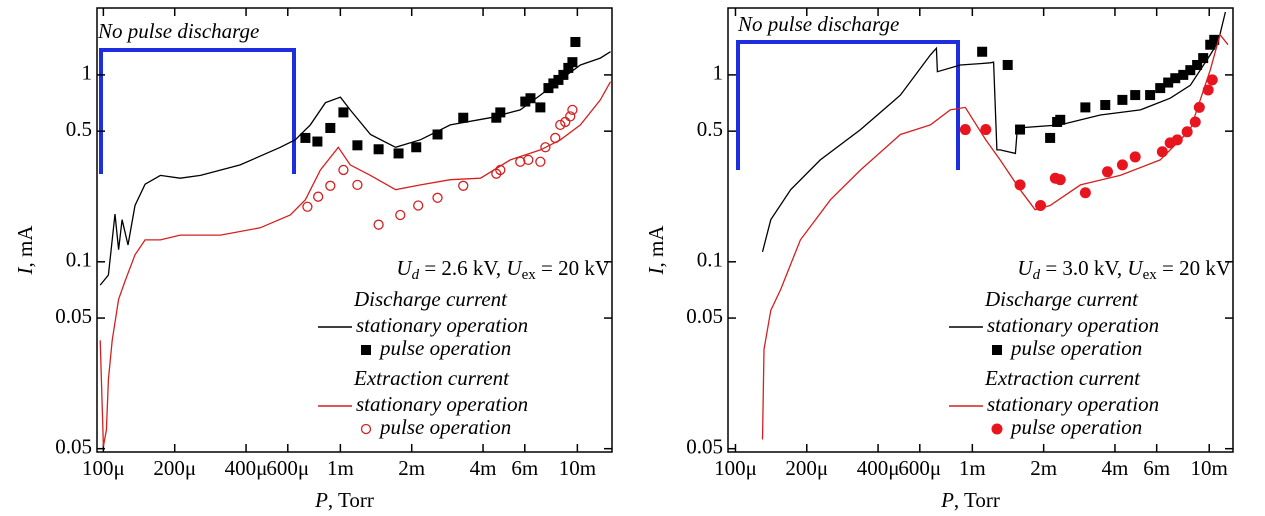  Describe the element at coordinates (462, 268) in the screenshot. I see `condition-part: = 2.6 kV,` at that location.